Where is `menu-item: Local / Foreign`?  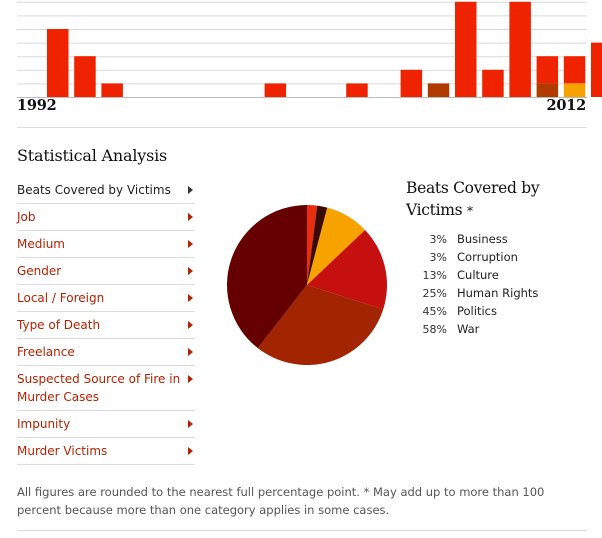 menu-item: Local / Foreign is located at coordinates (106, 298).